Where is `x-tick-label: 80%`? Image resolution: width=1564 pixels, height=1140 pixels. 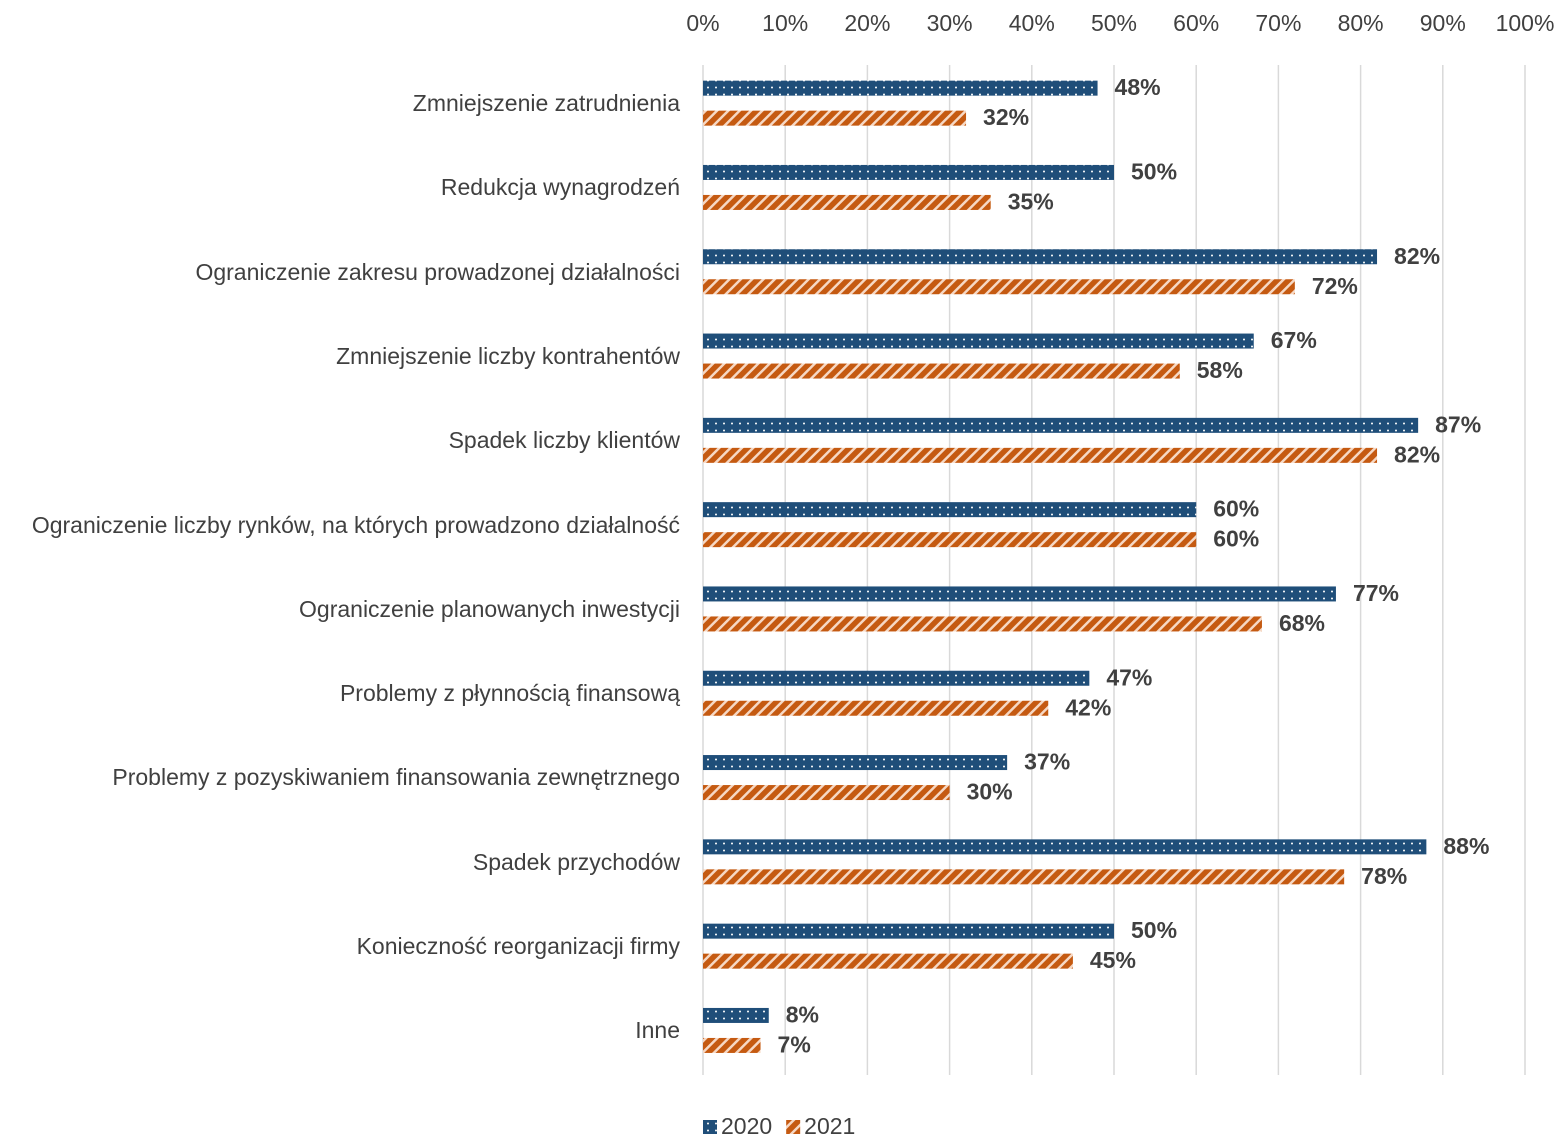 x-tick-label: 80% is located at coordinates (1361, 23).